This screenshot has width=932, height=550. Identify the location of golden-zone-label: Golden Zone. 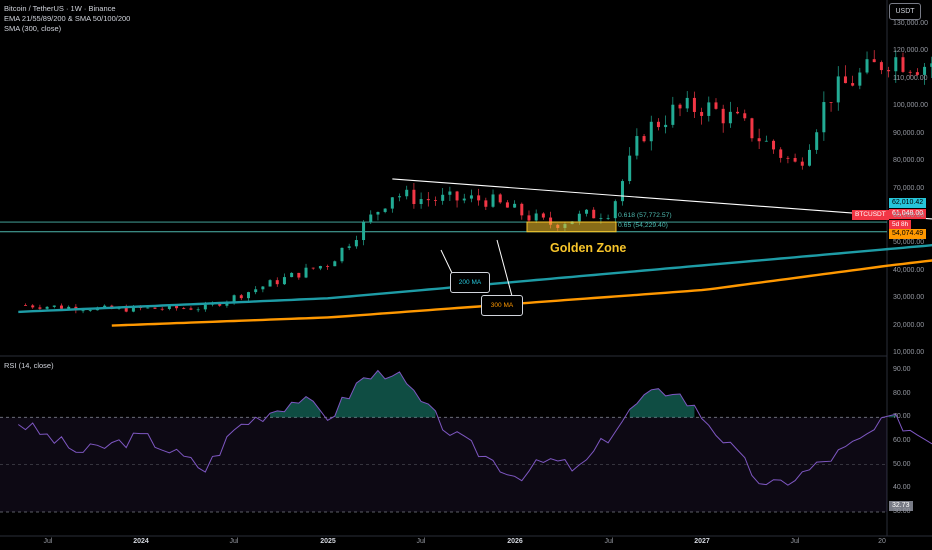
(588, 248).